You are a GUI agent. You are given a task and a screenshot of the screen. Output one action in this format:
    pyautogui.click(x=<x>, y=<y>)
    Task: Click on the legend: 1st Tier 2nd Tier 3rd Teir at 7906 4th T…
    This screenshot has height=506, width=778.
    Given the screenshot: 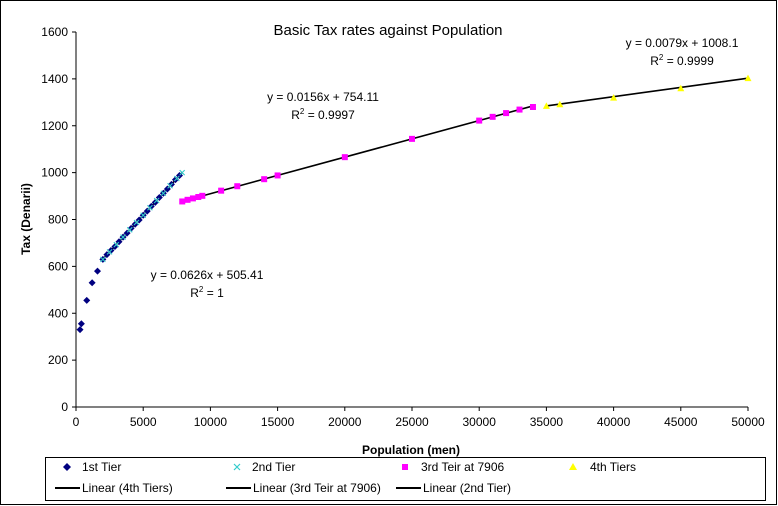 What is the action you would take?
    pyautogui.click(x=405, y=479)
    